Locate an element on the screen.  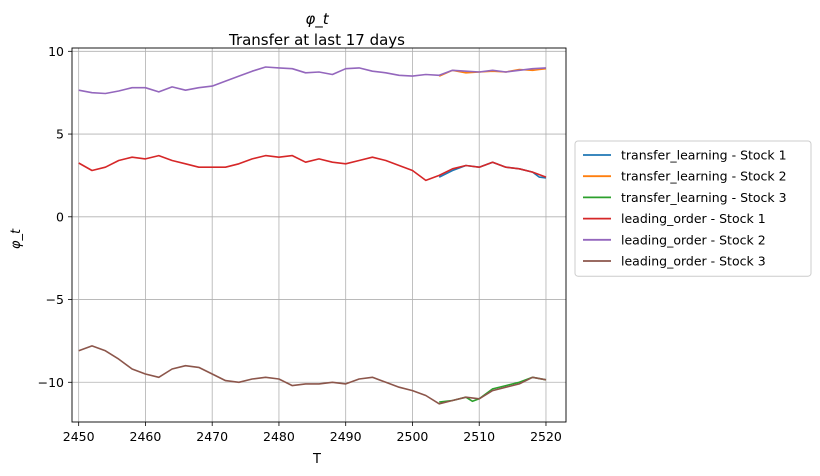
y-axis-ticks: −10 −5 0 5 10 is located at coordinates (55, 217).